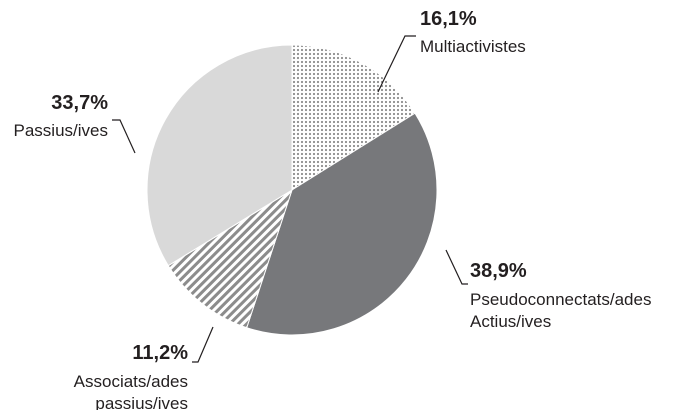 This screenshot has height=410, width=673. I want to click on value-label: 33,7%, so click(79, 103).